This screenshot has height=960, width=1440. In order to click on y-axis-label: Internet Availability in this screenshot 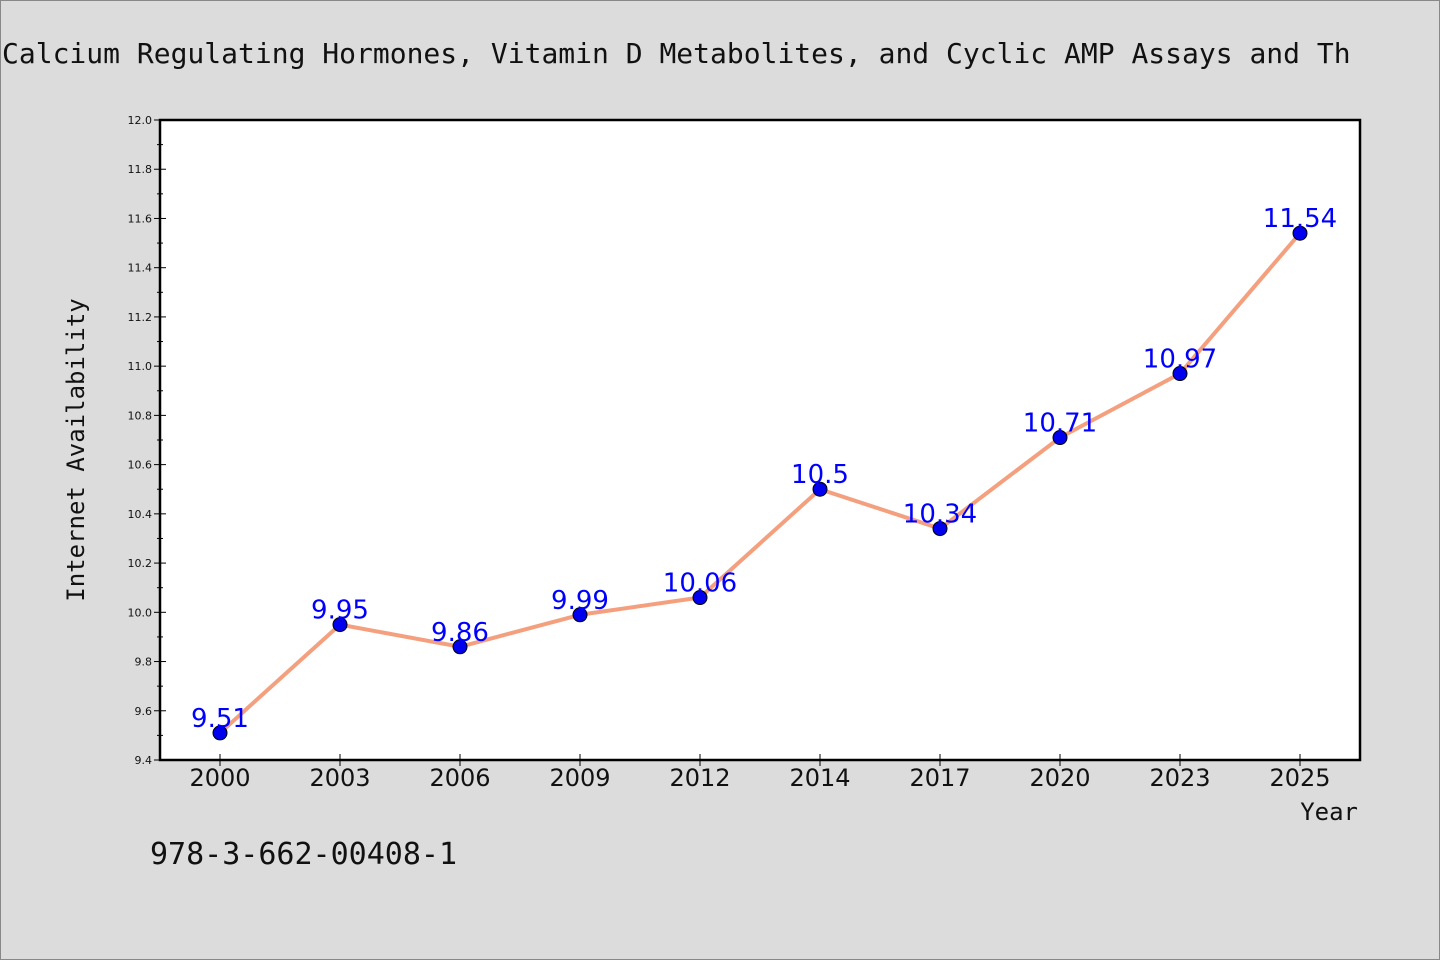, I will do `click(76, 449)`.